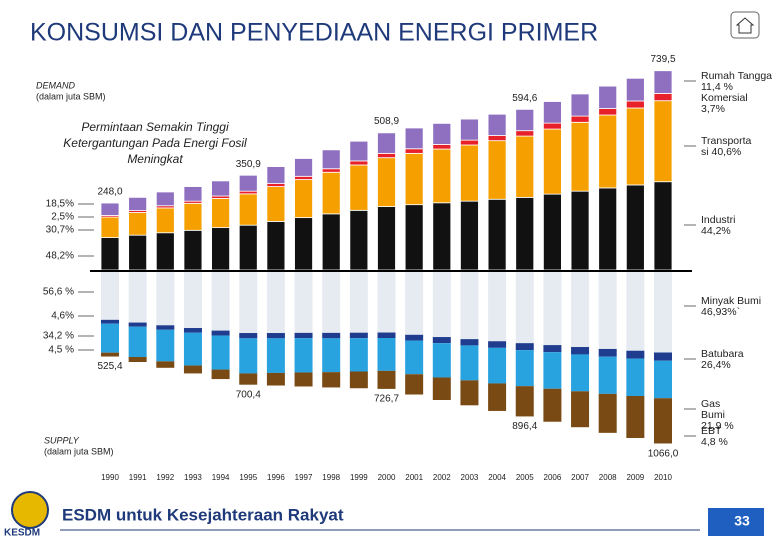 The height and width of the screenshot is (540, 780). I want to click on left-share-label: 48,2%, so click(60, 256).